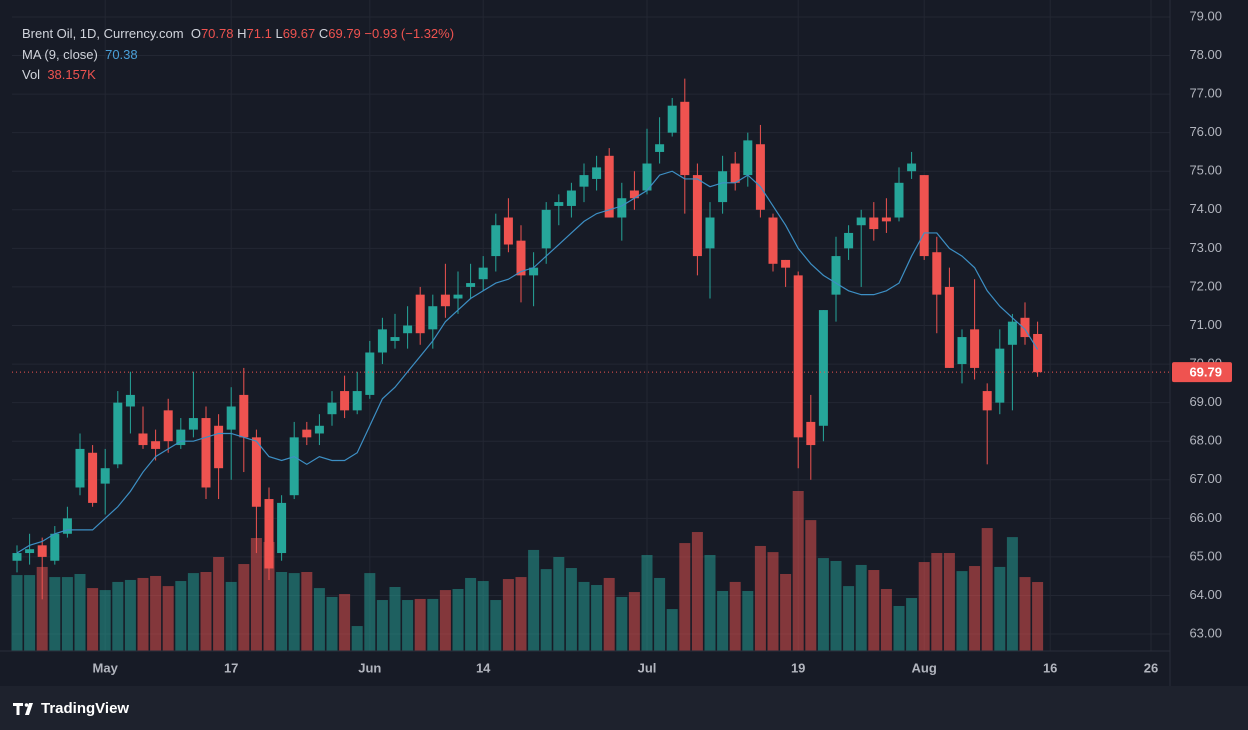  I want to click on y-tick-label: 66.00, so click(1205, 517).